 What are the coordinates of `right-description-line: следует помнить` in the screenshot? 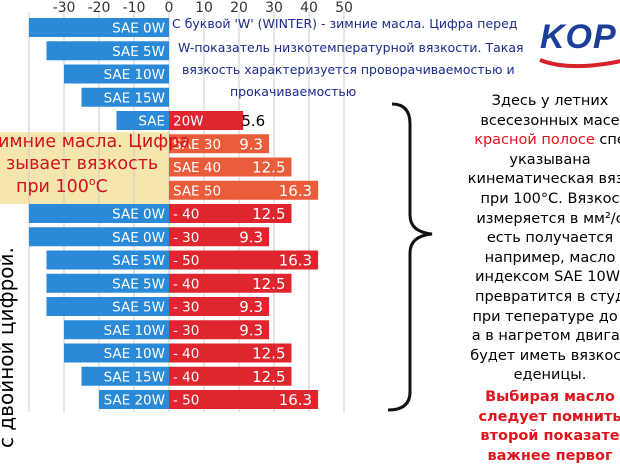 It's located at (540, 417).